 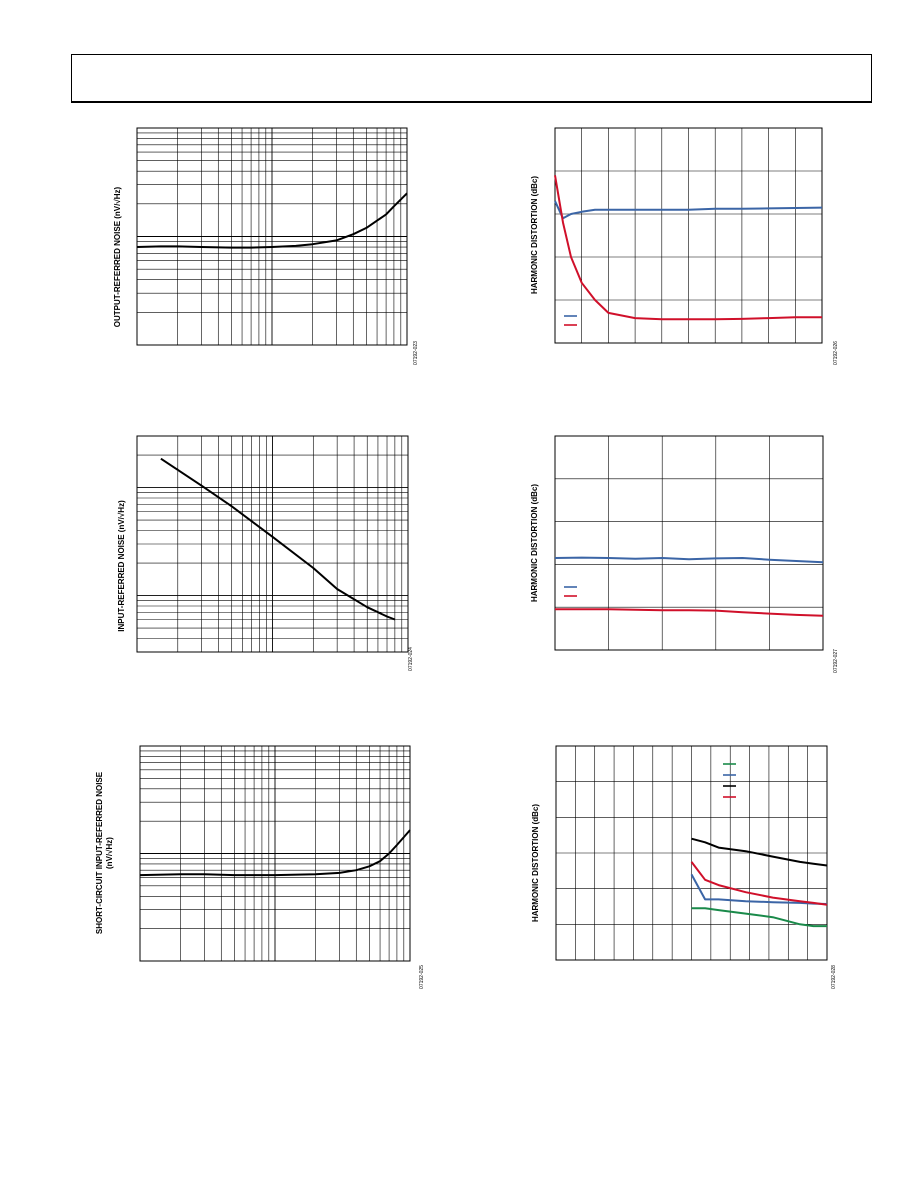 I want to click on chart-6-series-4-line, so click(x=759, y=883).